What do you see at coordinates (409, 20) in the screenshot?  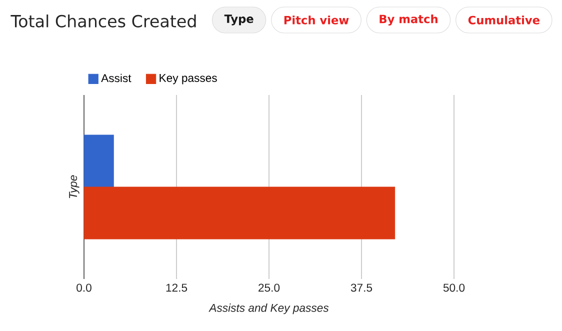 I see `text: By match` at bounding box center [409, 20].